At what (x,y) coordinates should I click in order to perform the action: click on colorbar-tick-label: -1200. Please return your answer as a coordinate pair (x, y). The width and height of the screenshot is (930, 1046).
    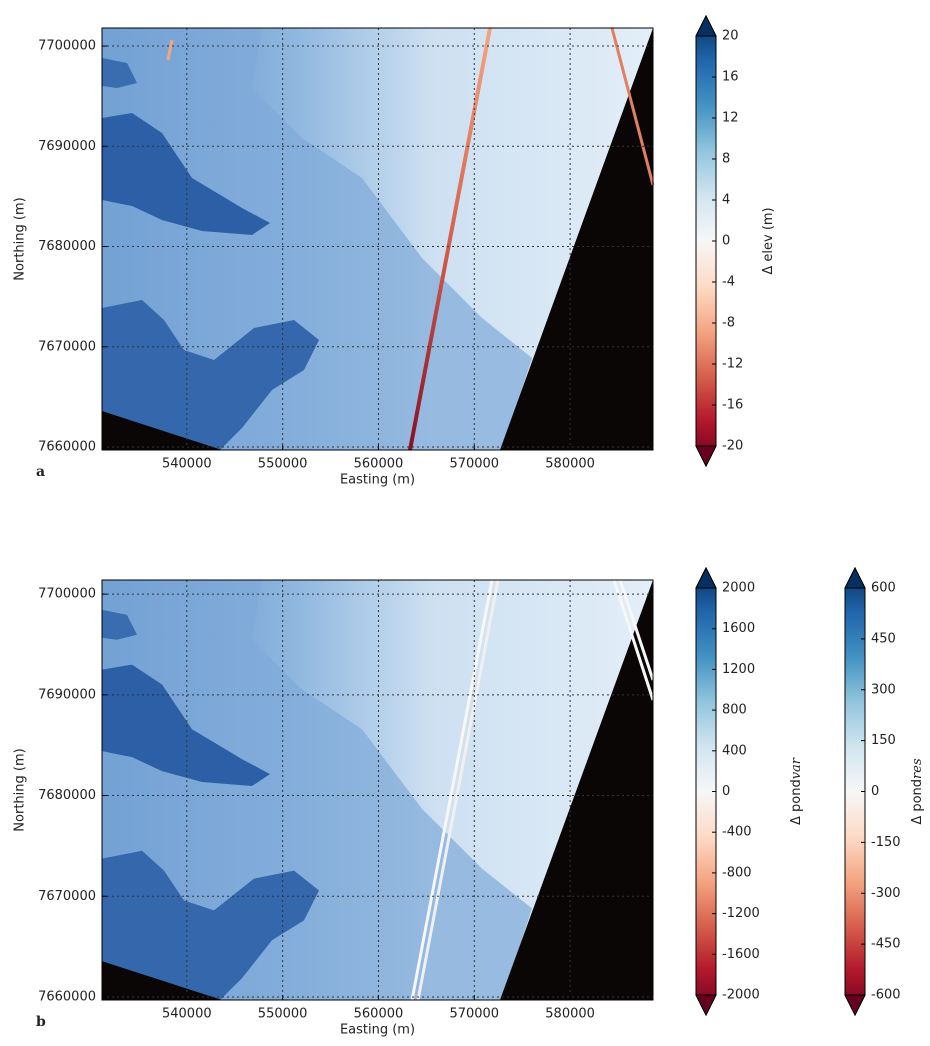
    Looking at the image, I should click on (741, 913).